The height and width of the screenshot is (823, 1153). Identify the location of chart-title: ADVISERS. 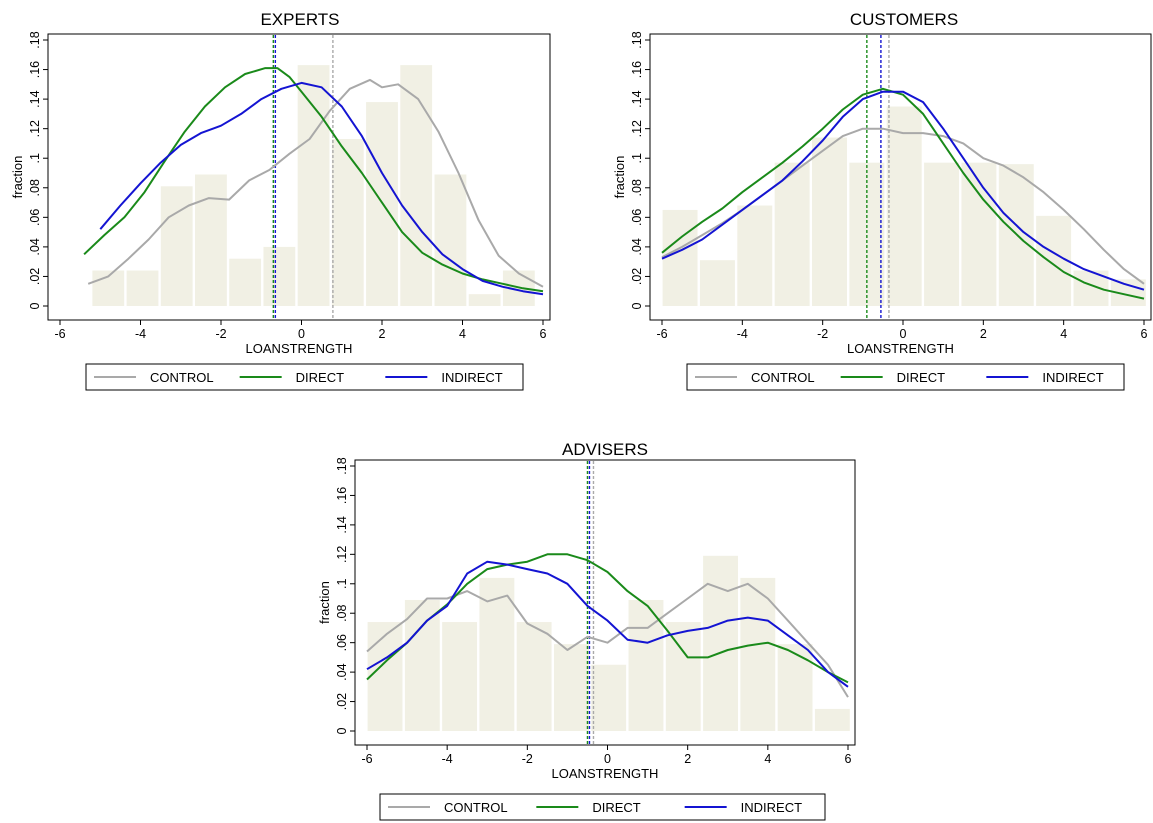
(605, 449).